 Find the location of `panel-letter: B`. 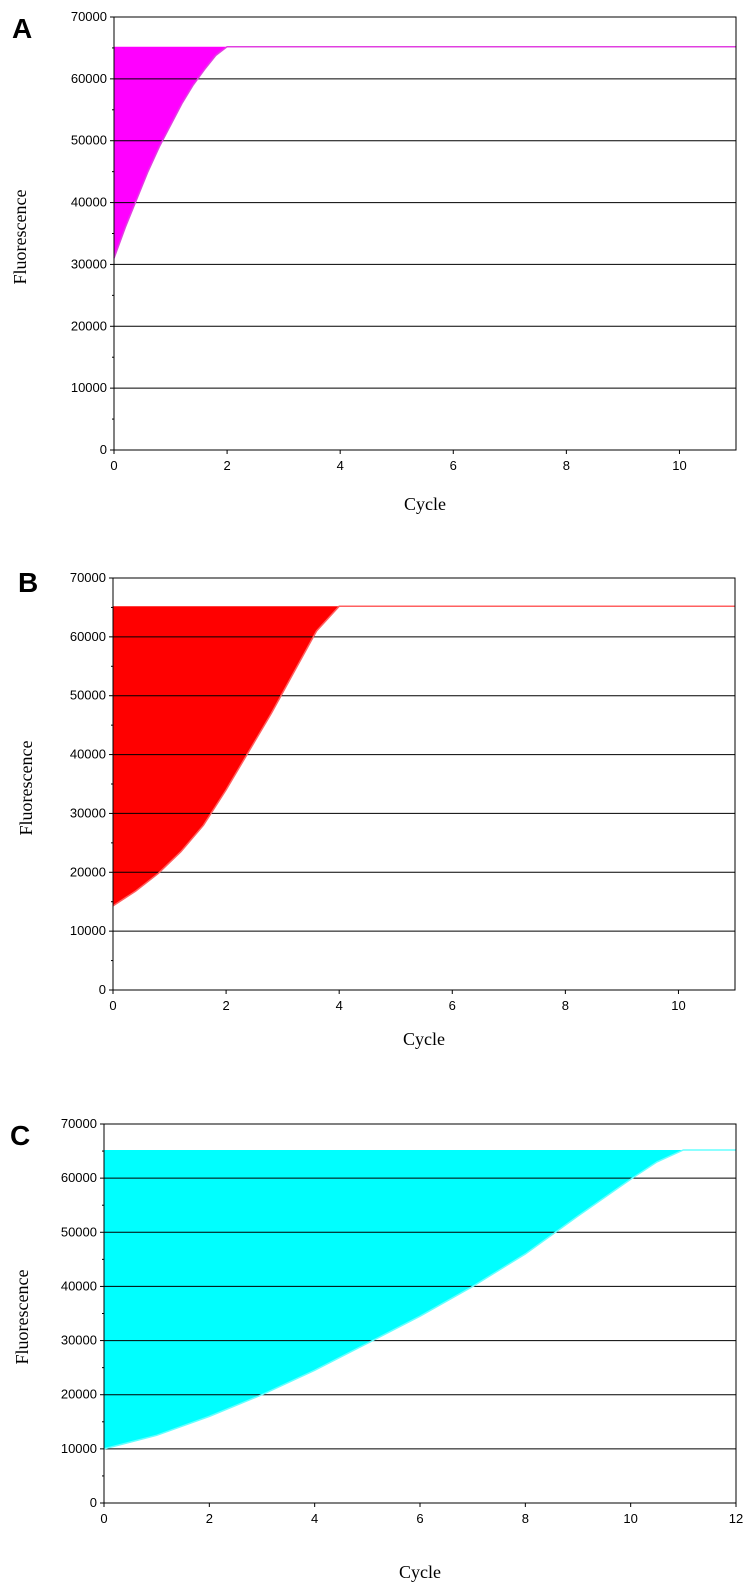

panel-letter: B is located at coordinates (28, 582).